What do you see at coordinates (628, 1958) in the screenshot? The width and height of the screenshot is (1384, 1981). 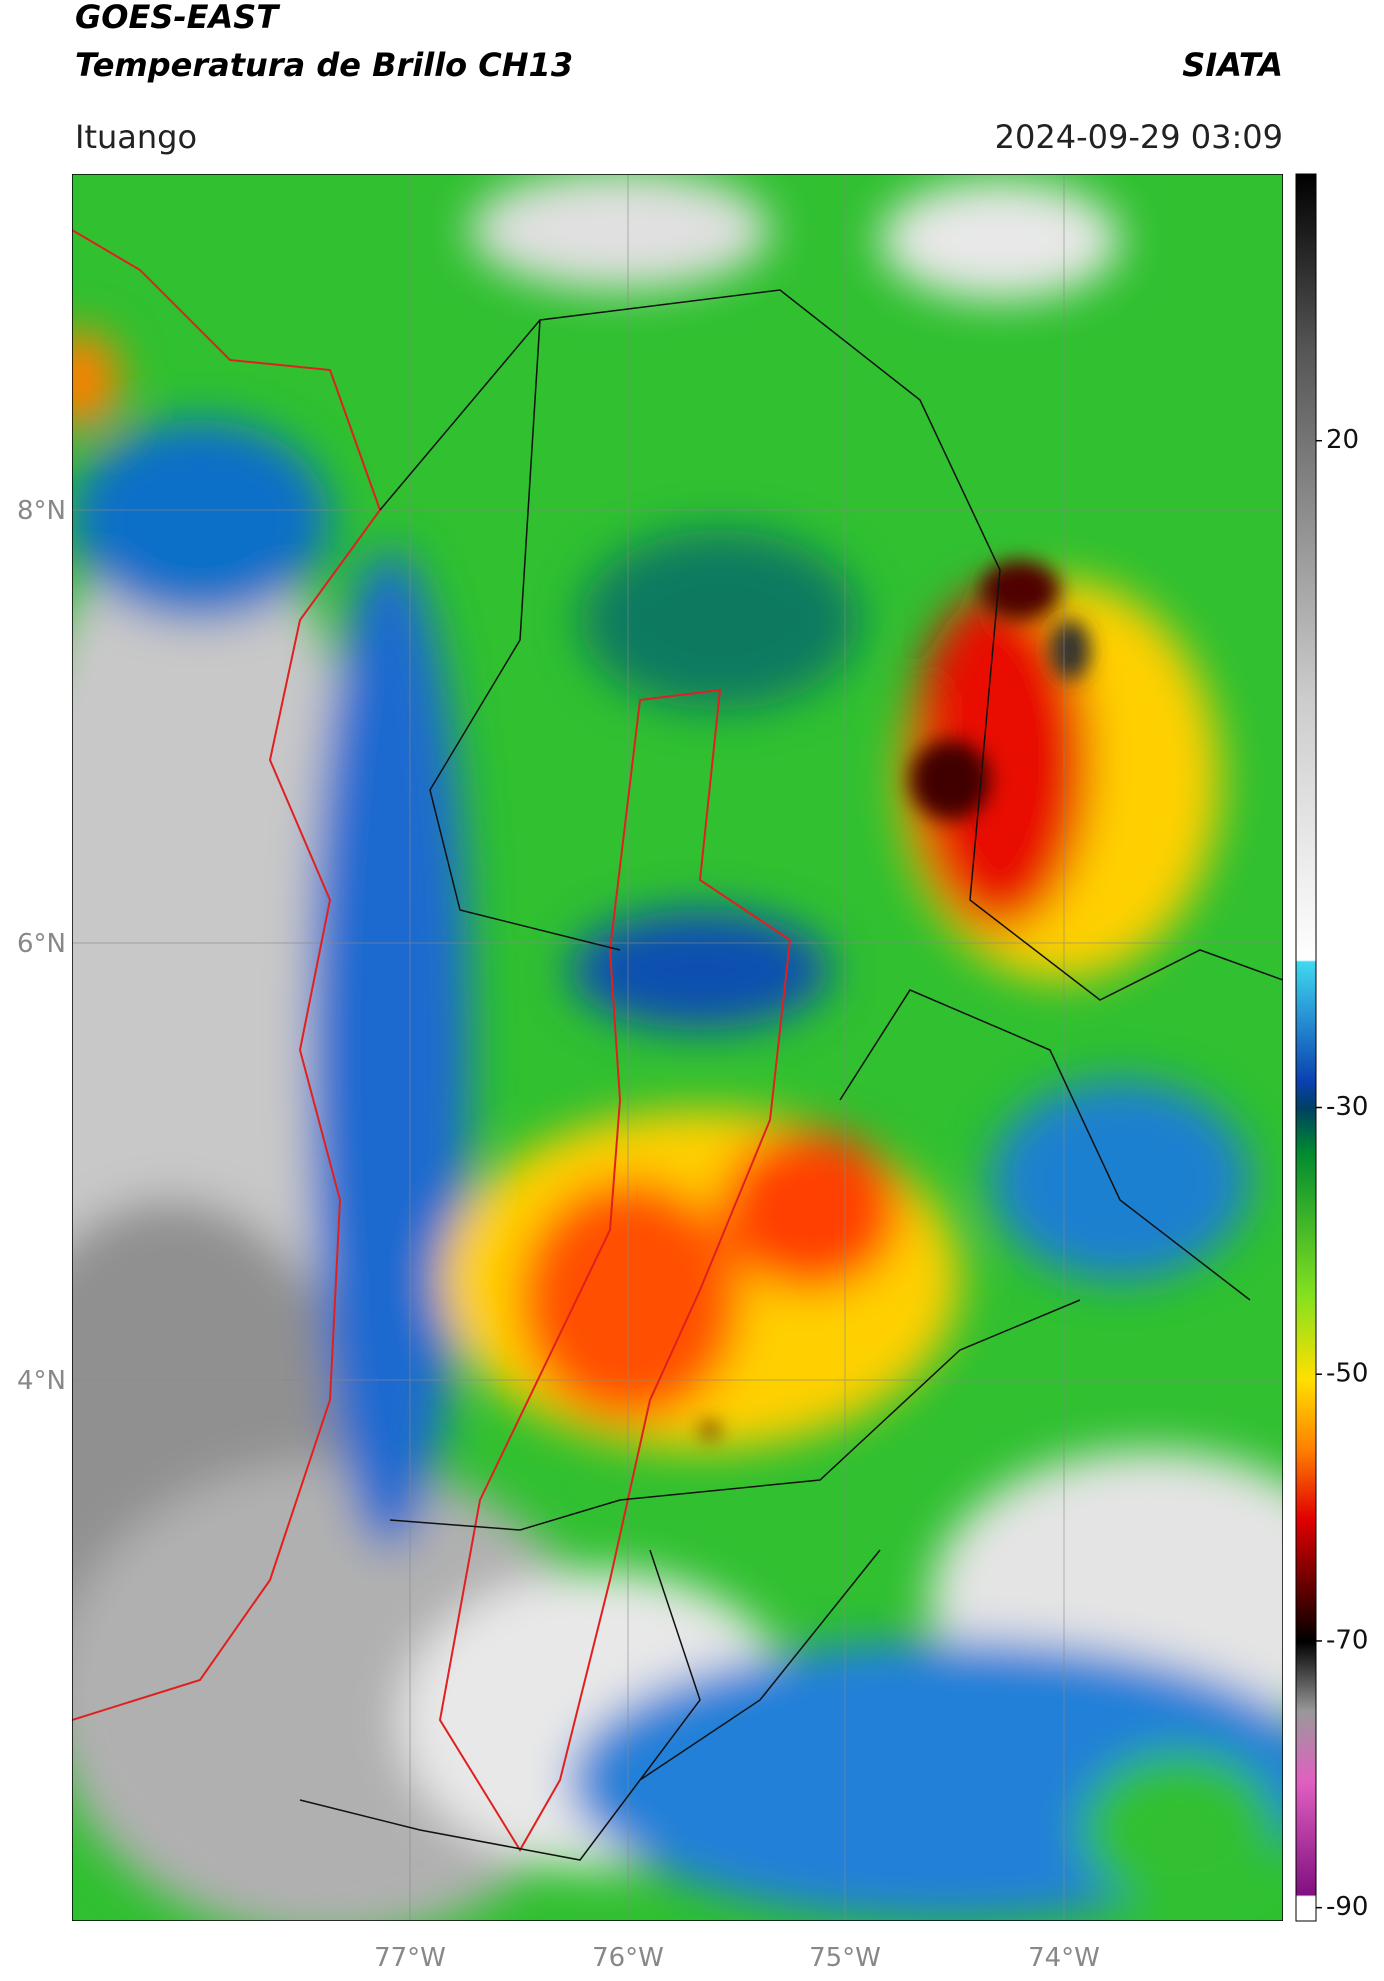 I see `lon-label: 76°W` at bounding box center [628, 1958].